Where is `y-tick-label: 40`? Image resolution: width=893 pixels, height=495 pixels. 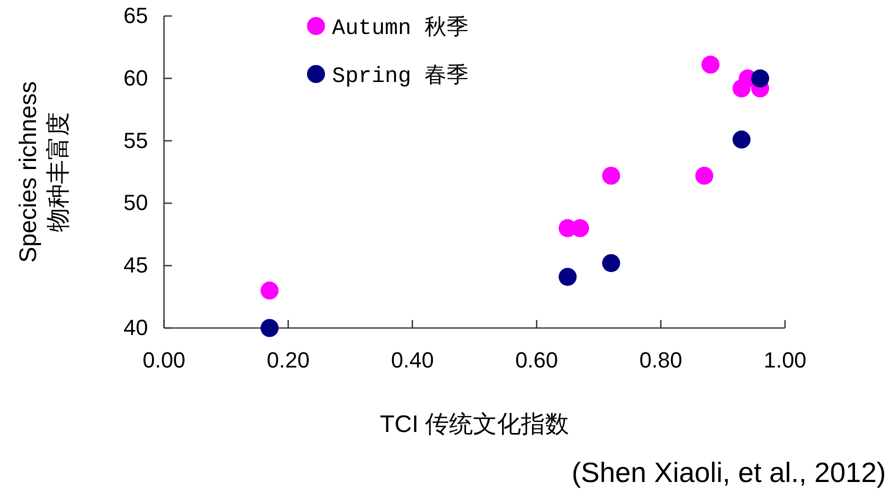
y-tick-label: 40 is located at coordinates (136, 327).